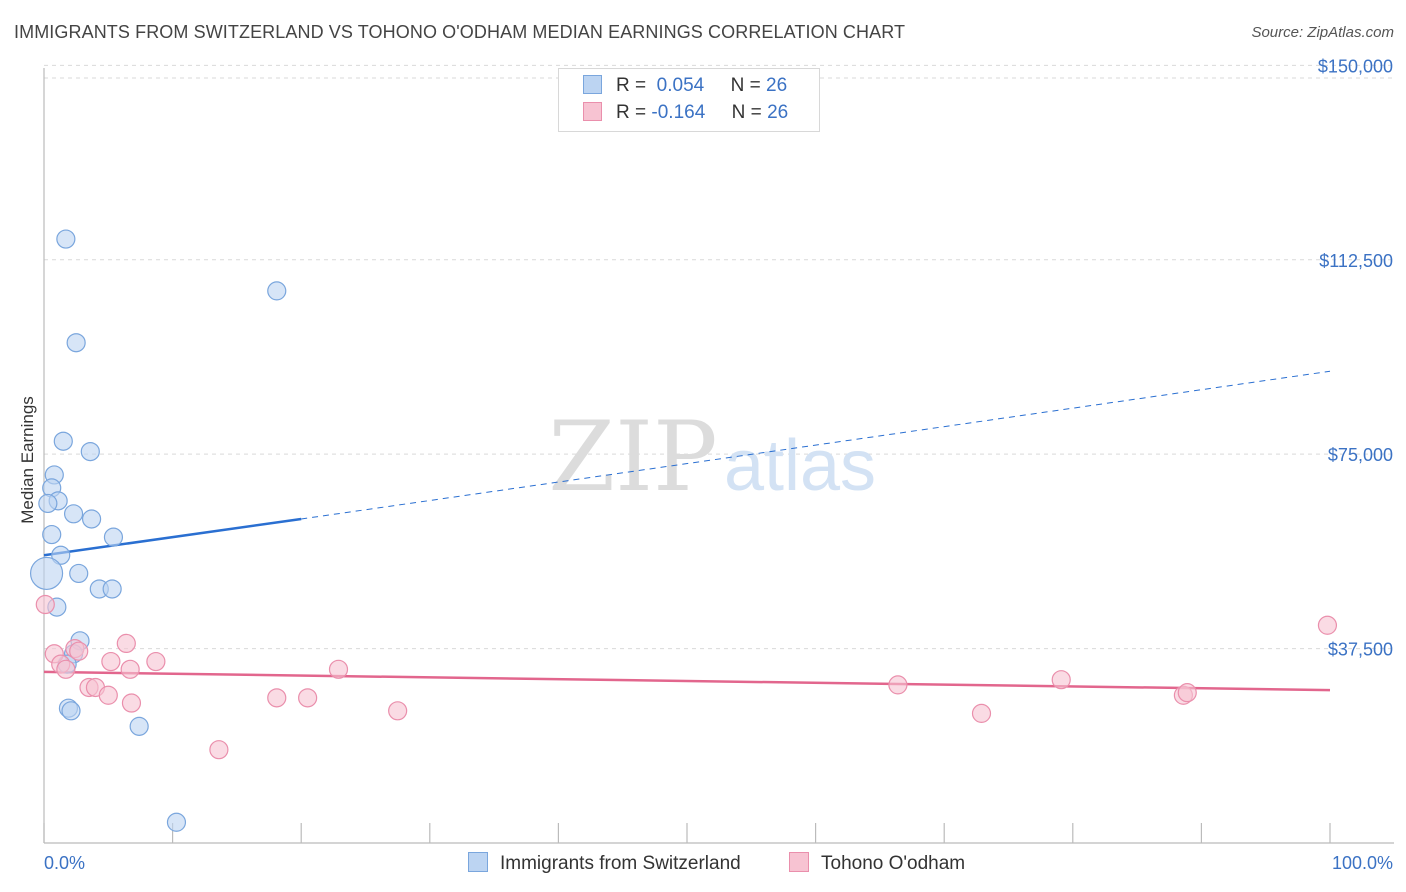 Image resolution: width=1406 pixels, height=892 pixels. Describe the element at coordinates (64, 863) in the screenshot. I see `x-tick-label: 0.0%` at that location.